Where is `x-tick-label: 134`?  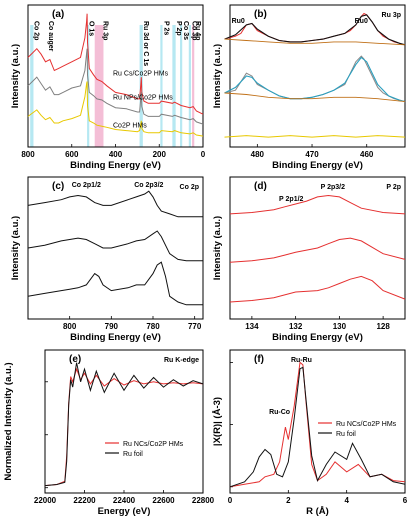
x-tick-label: 134 is located at coordinates (252, 326).